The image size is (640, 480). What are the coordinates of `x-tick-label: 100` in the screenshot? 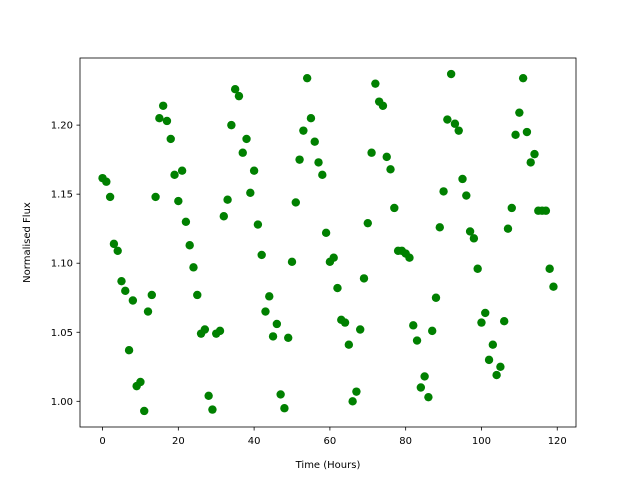 It's located at (481, 441).